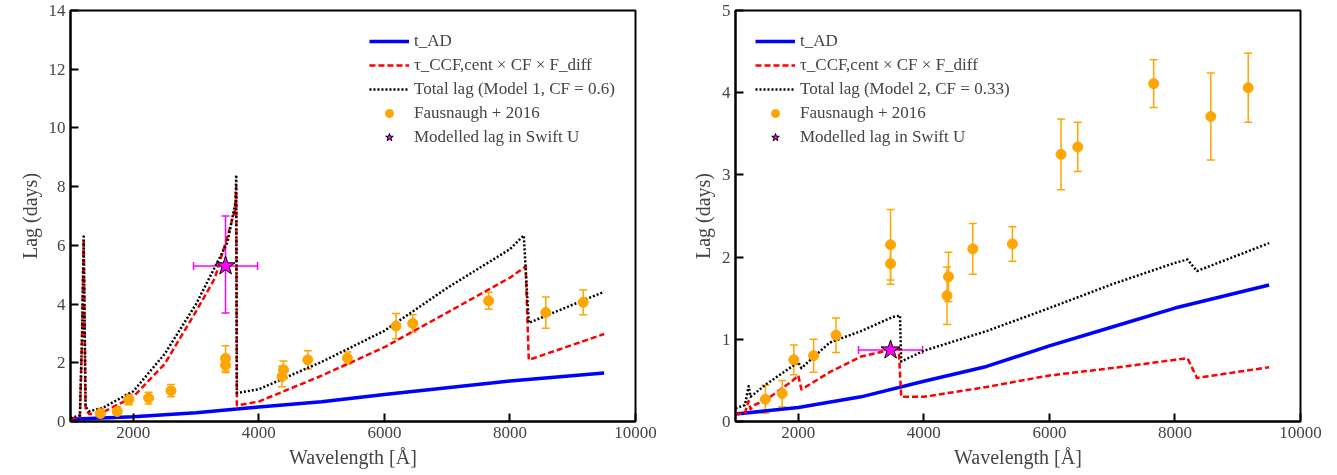  Describe the element at coordinates (905, 89) in the screenshot. I see `legend-label: Total lag (Model 2, CF = 0.33)` at that location.